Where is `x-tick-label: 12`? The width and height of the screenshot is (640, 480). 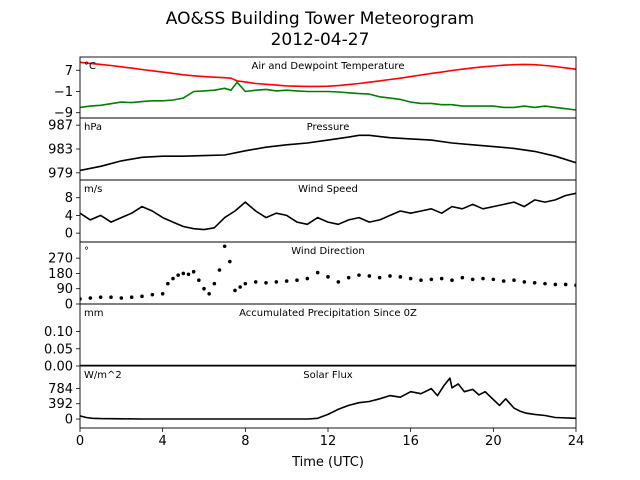 x-tick-label: 12 is located at coordinates (328, 441).